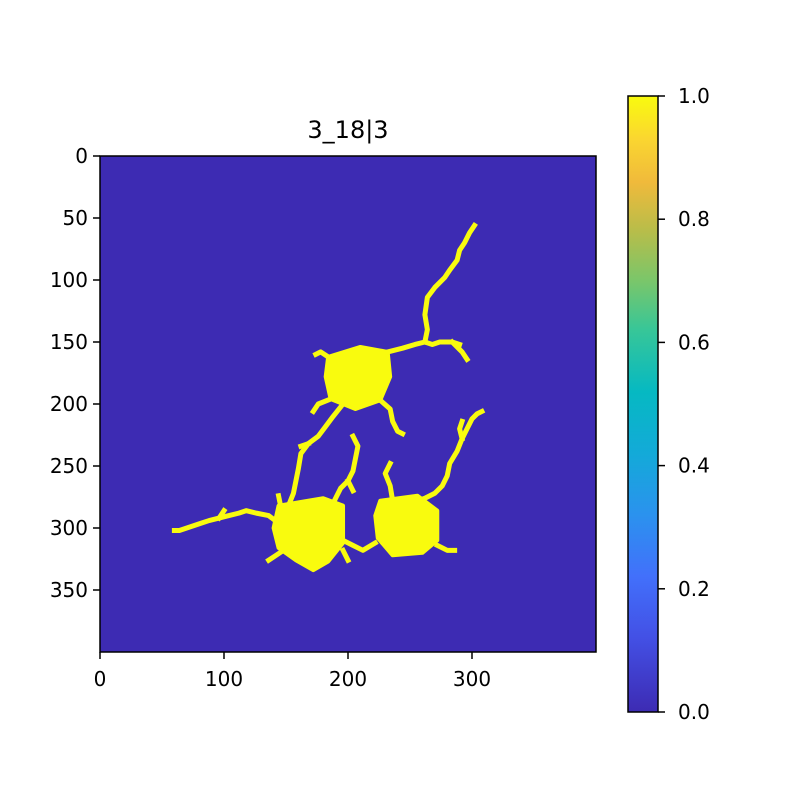 The height and width of the screenshot is (800, 800). I want to click on y-tick-label: 150, so click(69, 342).